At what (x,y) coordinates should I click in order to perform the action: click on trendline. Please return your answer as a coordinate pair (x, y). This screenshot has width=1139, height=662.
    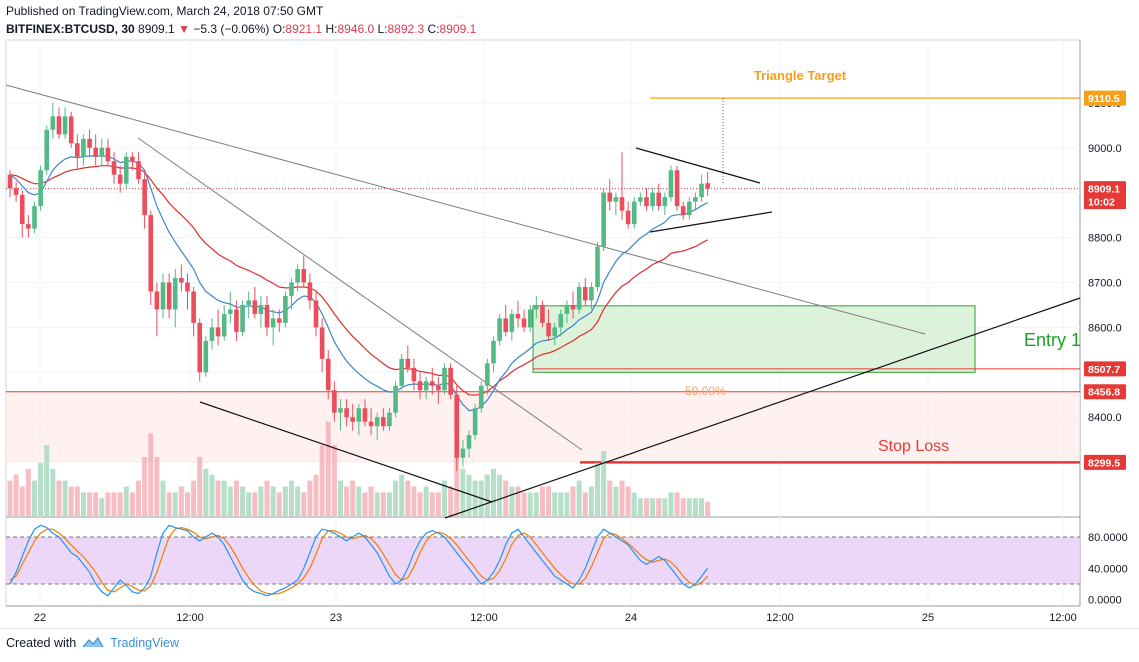
    Looking at the image, I should click on (711, 222).